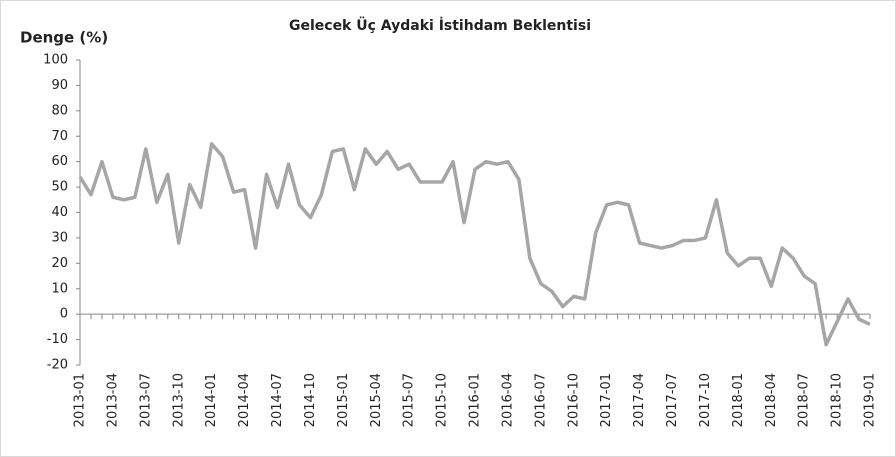 The width and height of the screenshot is (896, 457). What do you see at coordinates (112, 400) in the screenshot?
I see `x-tick-label: 2013-04` at bounding box center [112, 400].